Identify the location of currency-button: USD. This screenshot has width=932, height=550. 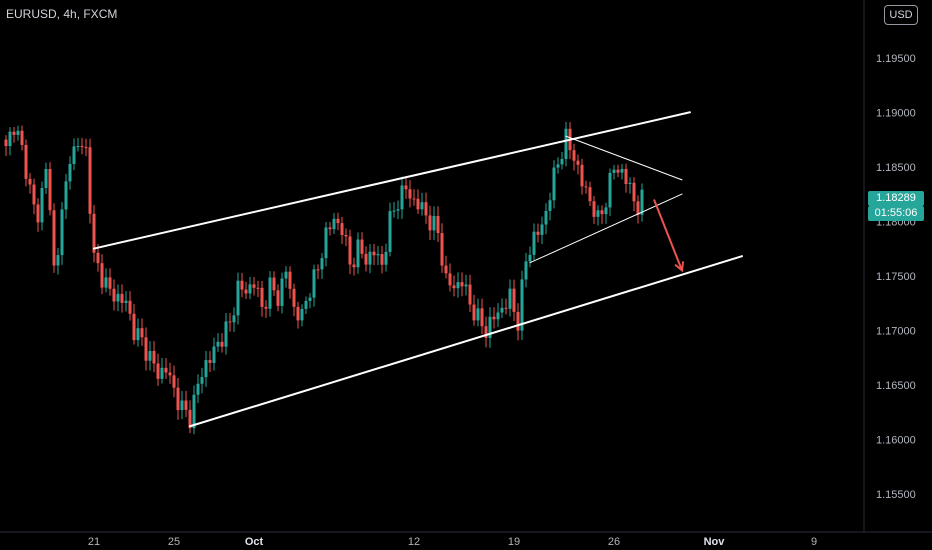
(901, 15).